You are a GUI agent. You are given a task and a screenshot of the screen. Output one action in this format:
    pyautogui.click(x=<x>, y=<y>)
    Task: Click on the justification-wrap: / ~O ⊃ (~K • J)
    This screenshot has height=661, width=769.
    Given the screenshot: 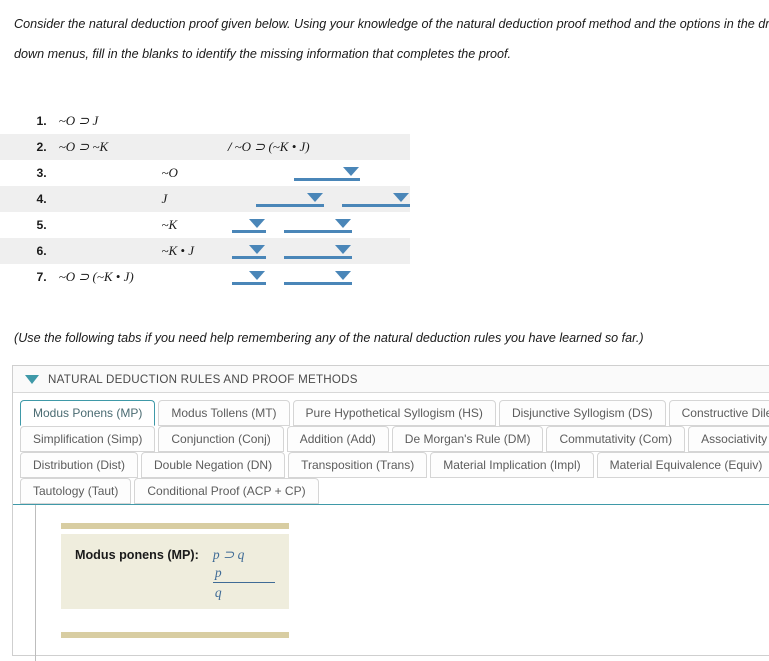 What is the action you would take?
    pyautogui.click(x=319, y=147)
    